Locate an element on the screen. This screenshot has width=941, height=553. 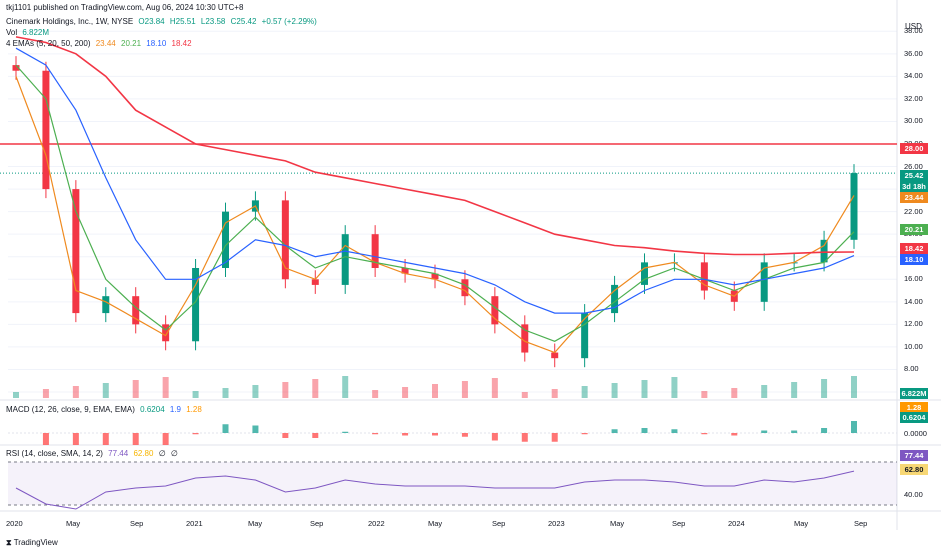
price-tag: 3d 18h is located at coordinates (914, 186).